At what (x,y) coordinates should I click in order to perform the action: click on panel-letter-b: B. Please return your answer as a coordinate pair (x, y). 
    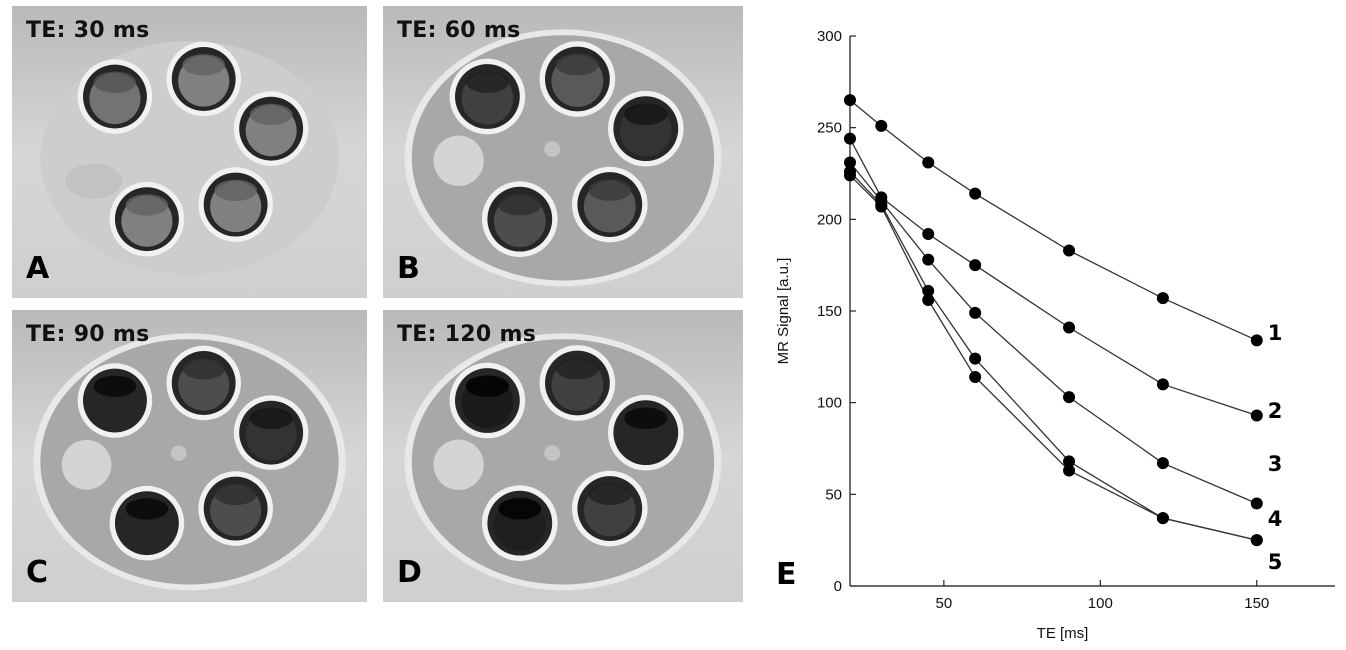
    Looking at the image, I should click on (408, 268).